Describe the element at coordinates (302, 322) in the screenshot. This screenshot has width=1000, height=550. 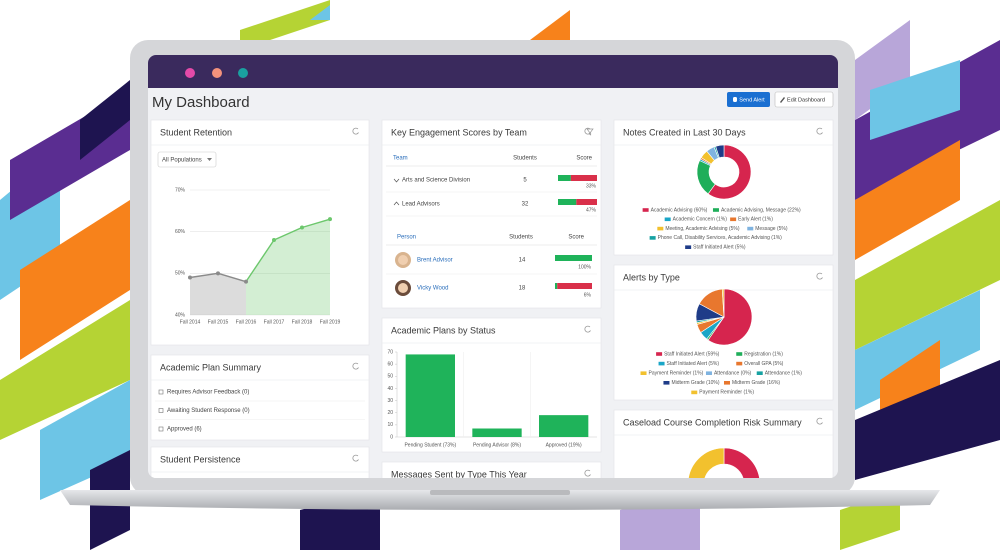
I see `x-tick-label: Fall 2018` at that location.